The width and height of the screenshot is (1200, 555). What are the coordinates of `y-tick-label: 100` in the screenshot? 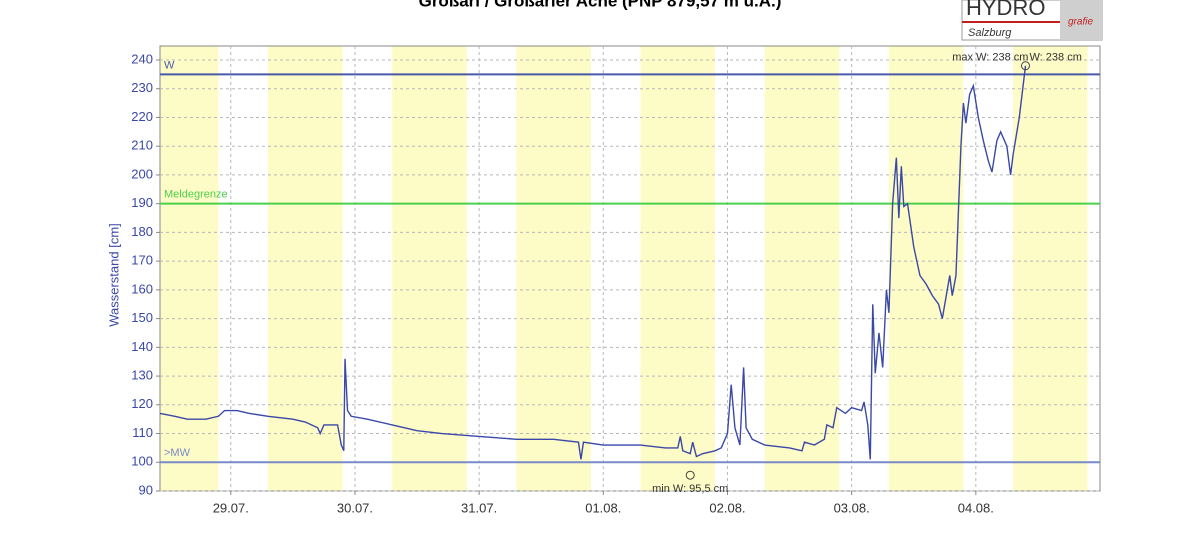 It's located at (142, 461).